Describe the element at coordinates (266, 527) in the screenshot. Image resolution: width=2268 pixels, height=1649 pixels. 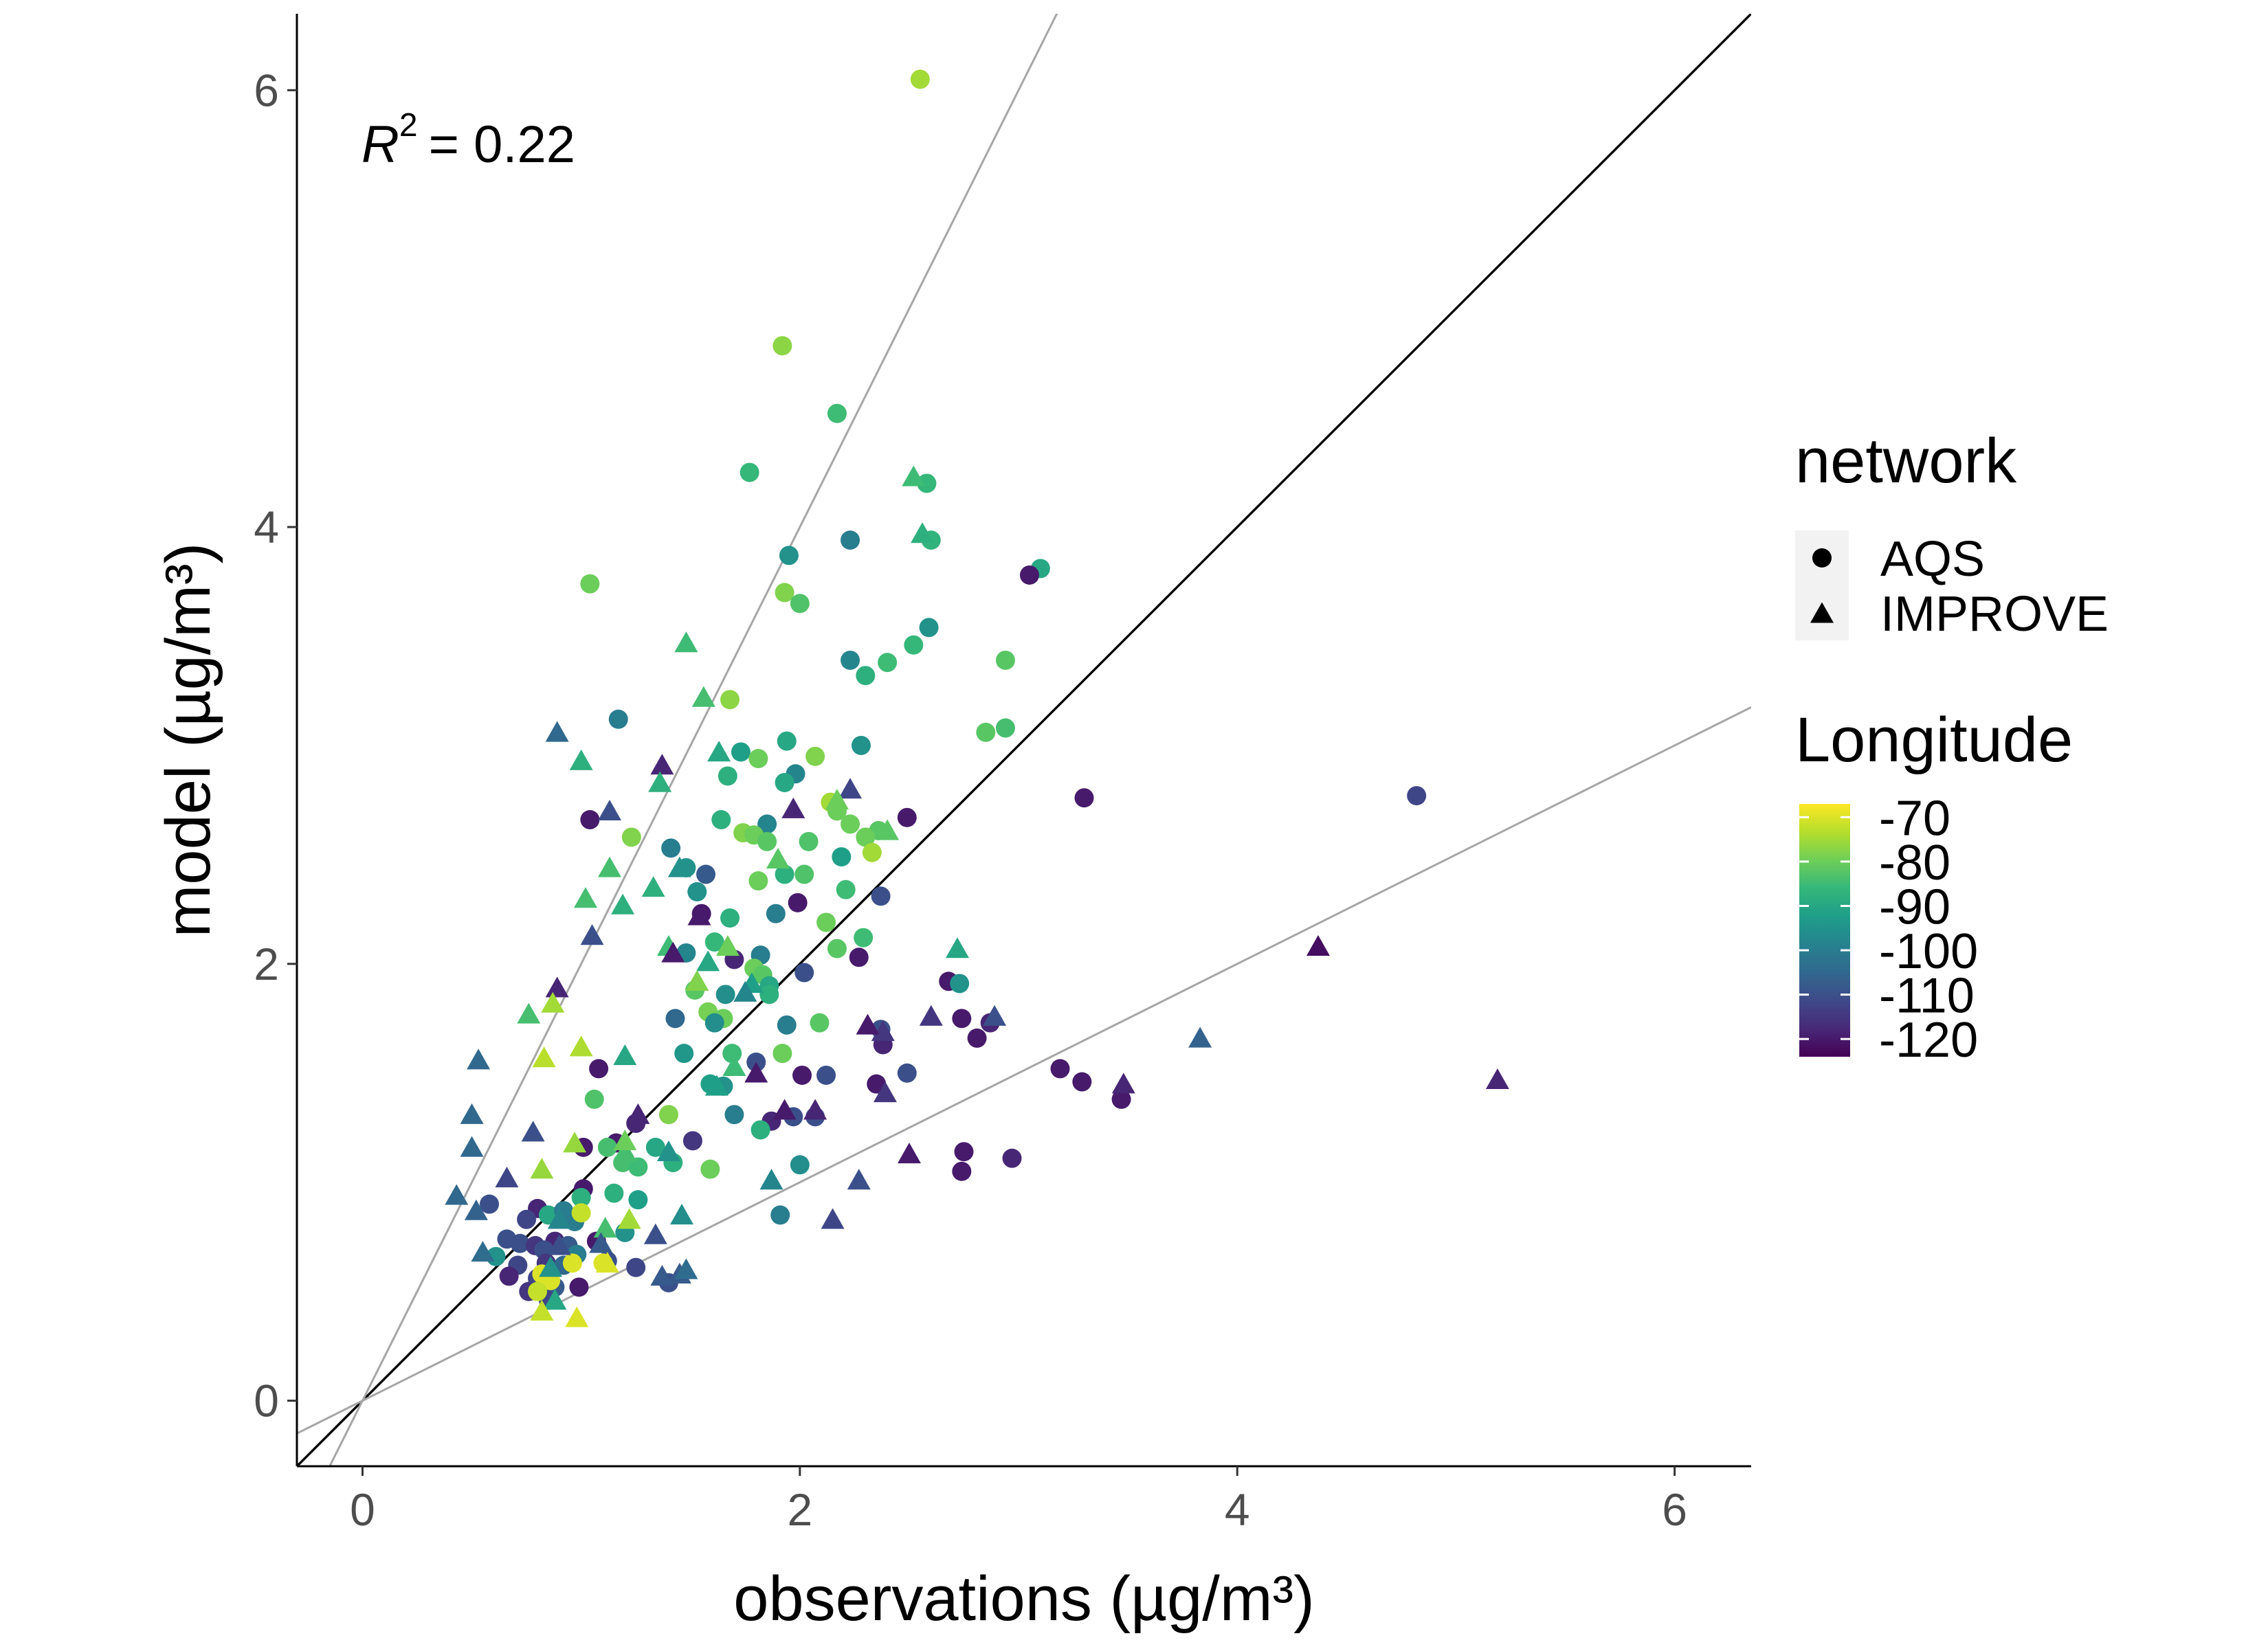
I see `y-tick-label: 4` at that location.